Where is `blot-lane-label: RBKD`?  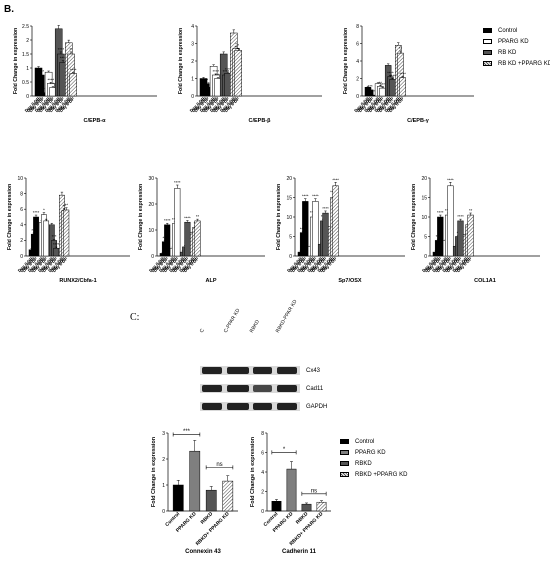 blot-lane-label: RBKD is located at coordinates (254, 326).